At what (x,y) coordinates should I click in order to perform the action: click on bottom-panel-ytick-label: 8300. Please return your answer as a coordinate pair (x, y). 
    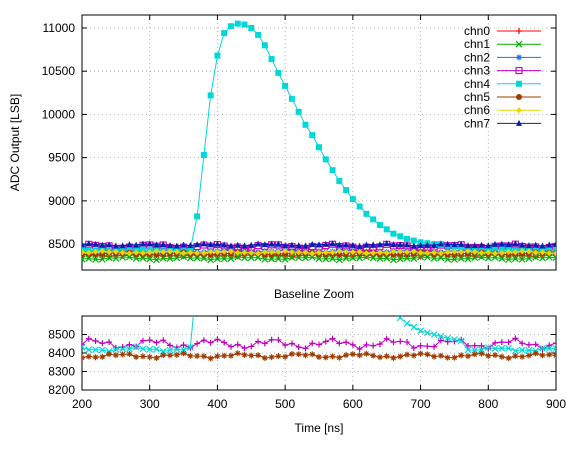
    Looking at the image, I should click on (61, 372).